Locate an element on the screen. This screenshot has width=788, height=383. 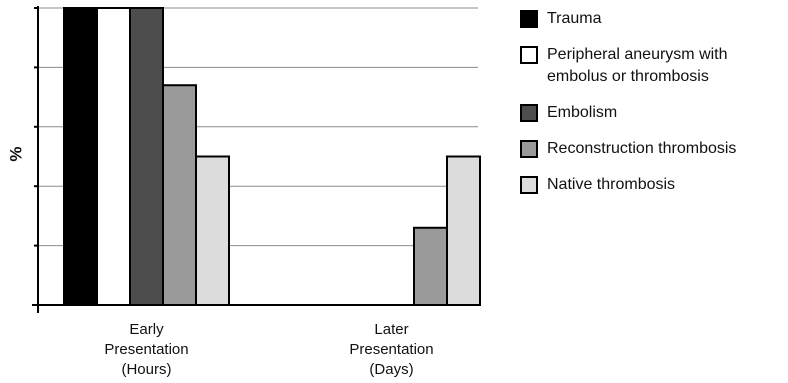
legend-item-trauma: Trauma is located at coordinates (654, 19).